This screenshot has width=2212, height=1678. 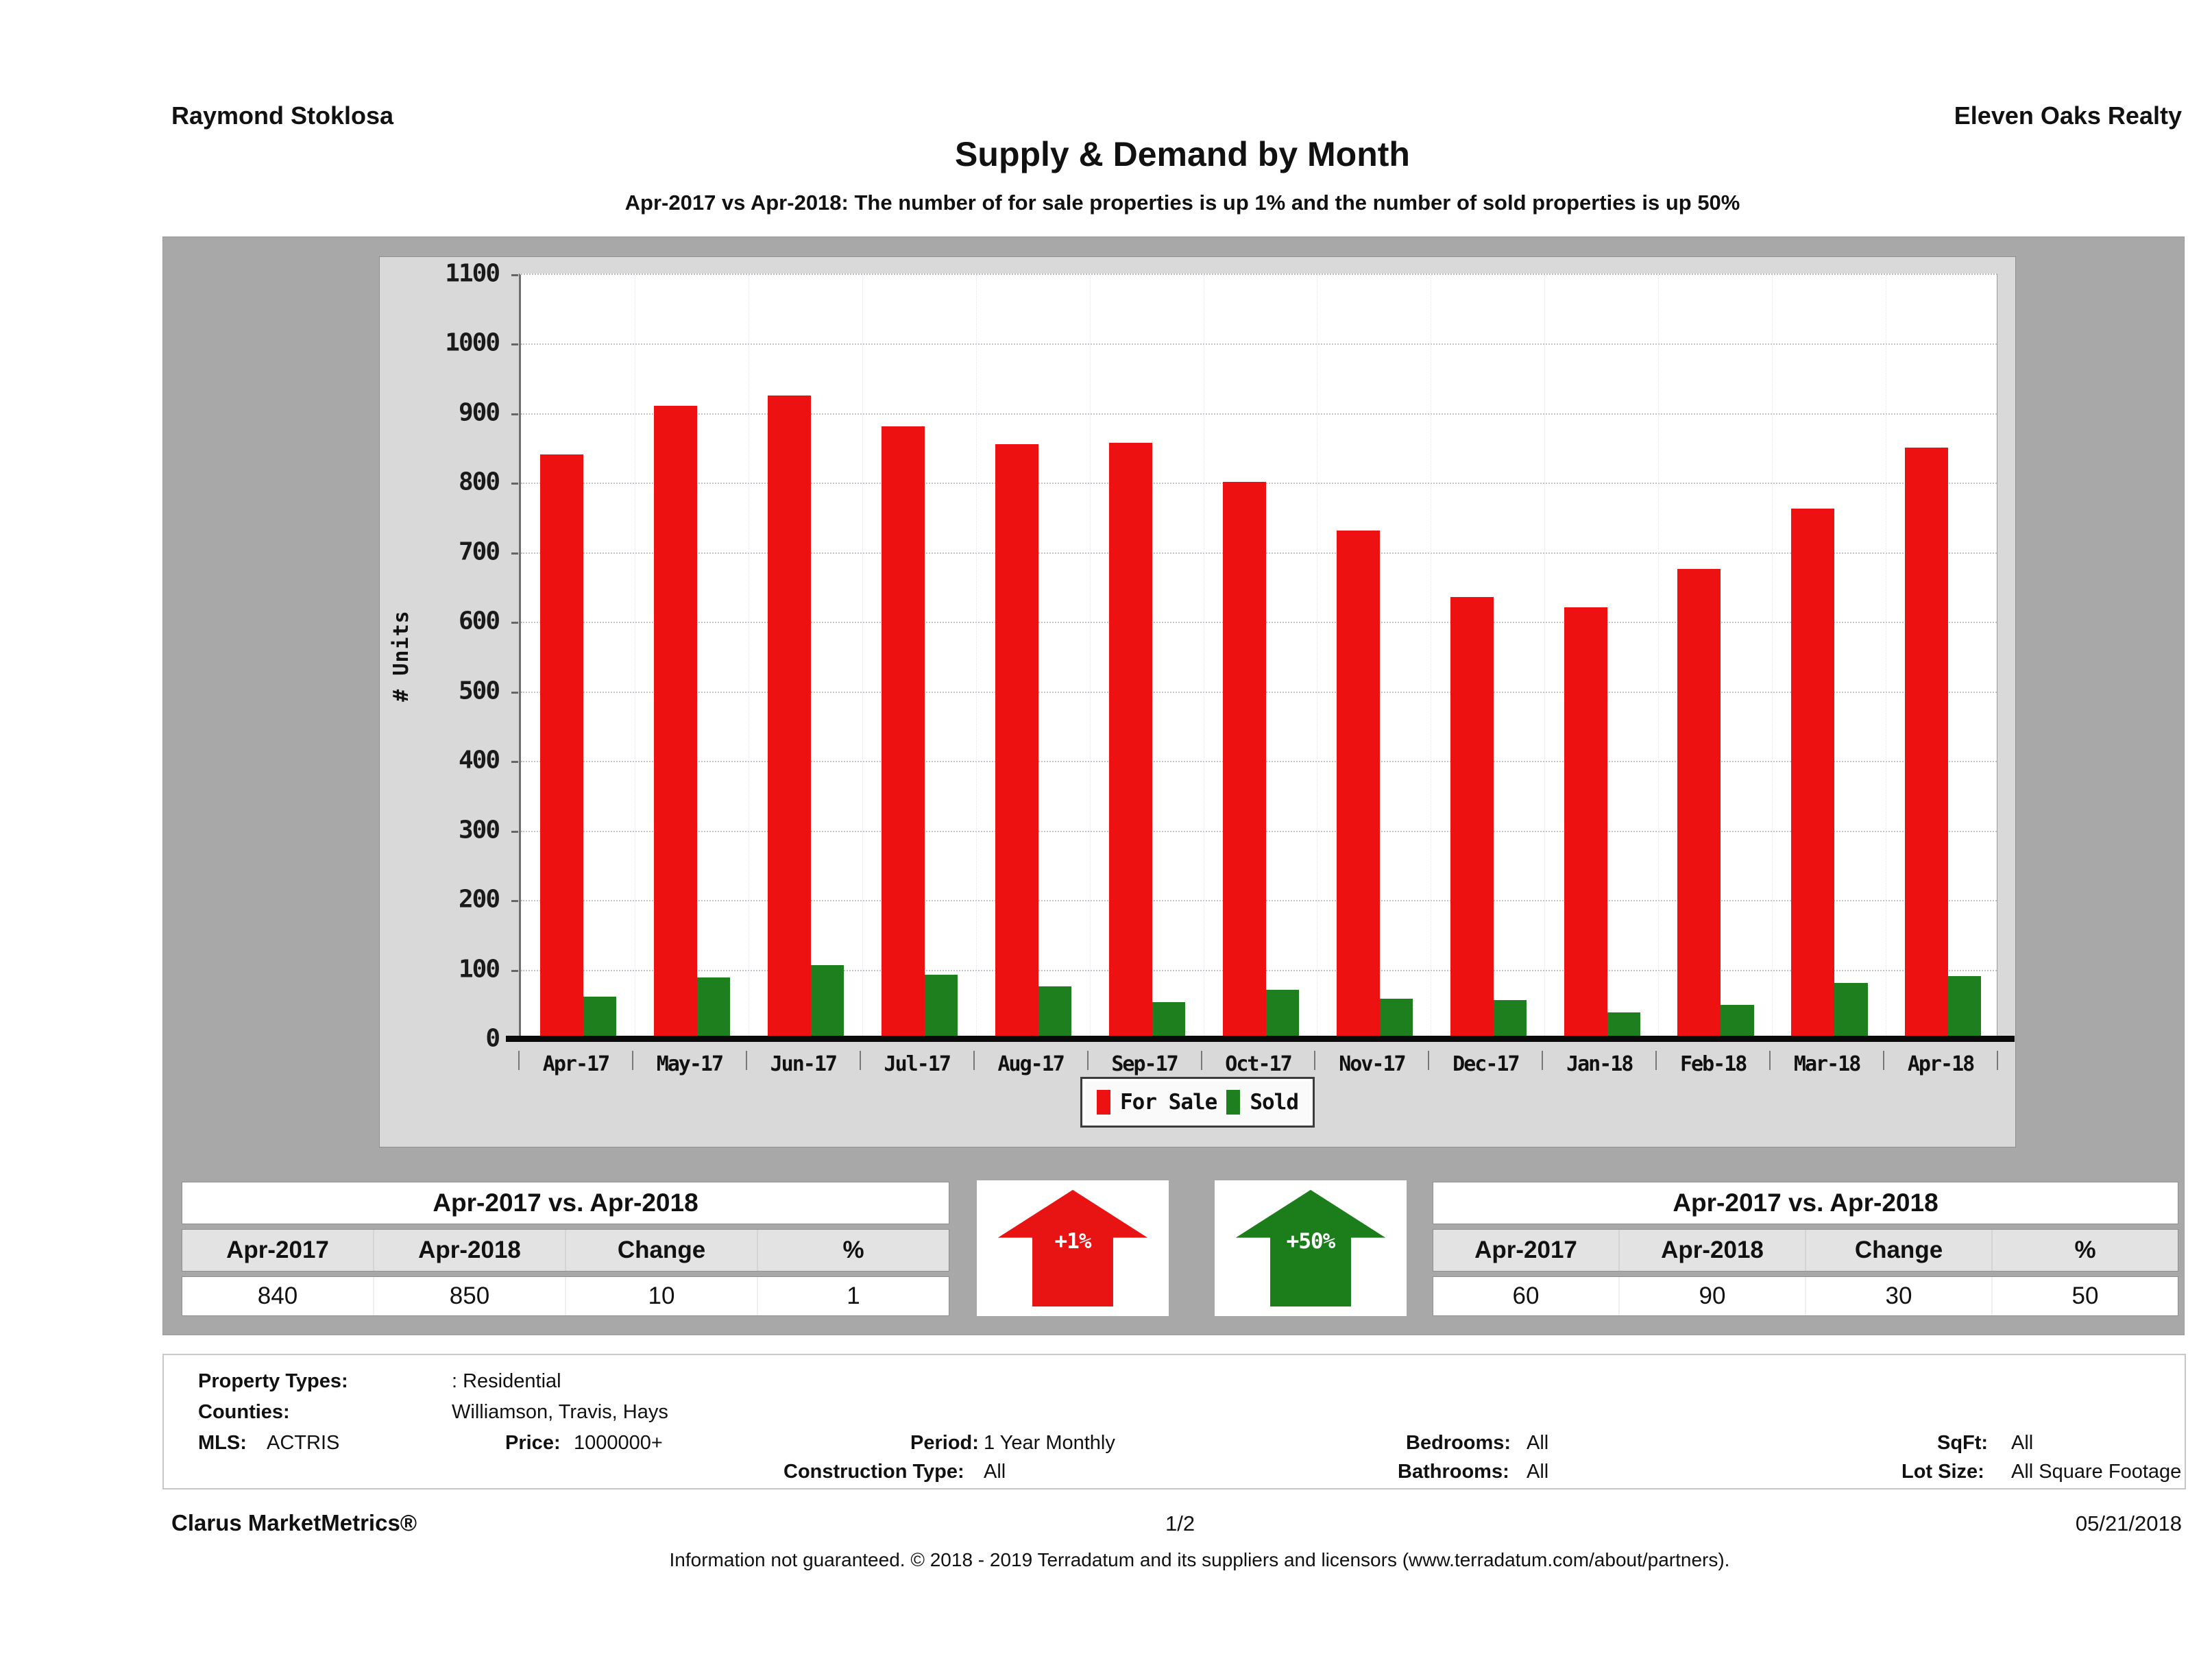 What do you see at coordinates (1453, 1472) in the screenshot?
I see `bathrooms-label: Bathrooms:` at bounding box center [1453, 1472].